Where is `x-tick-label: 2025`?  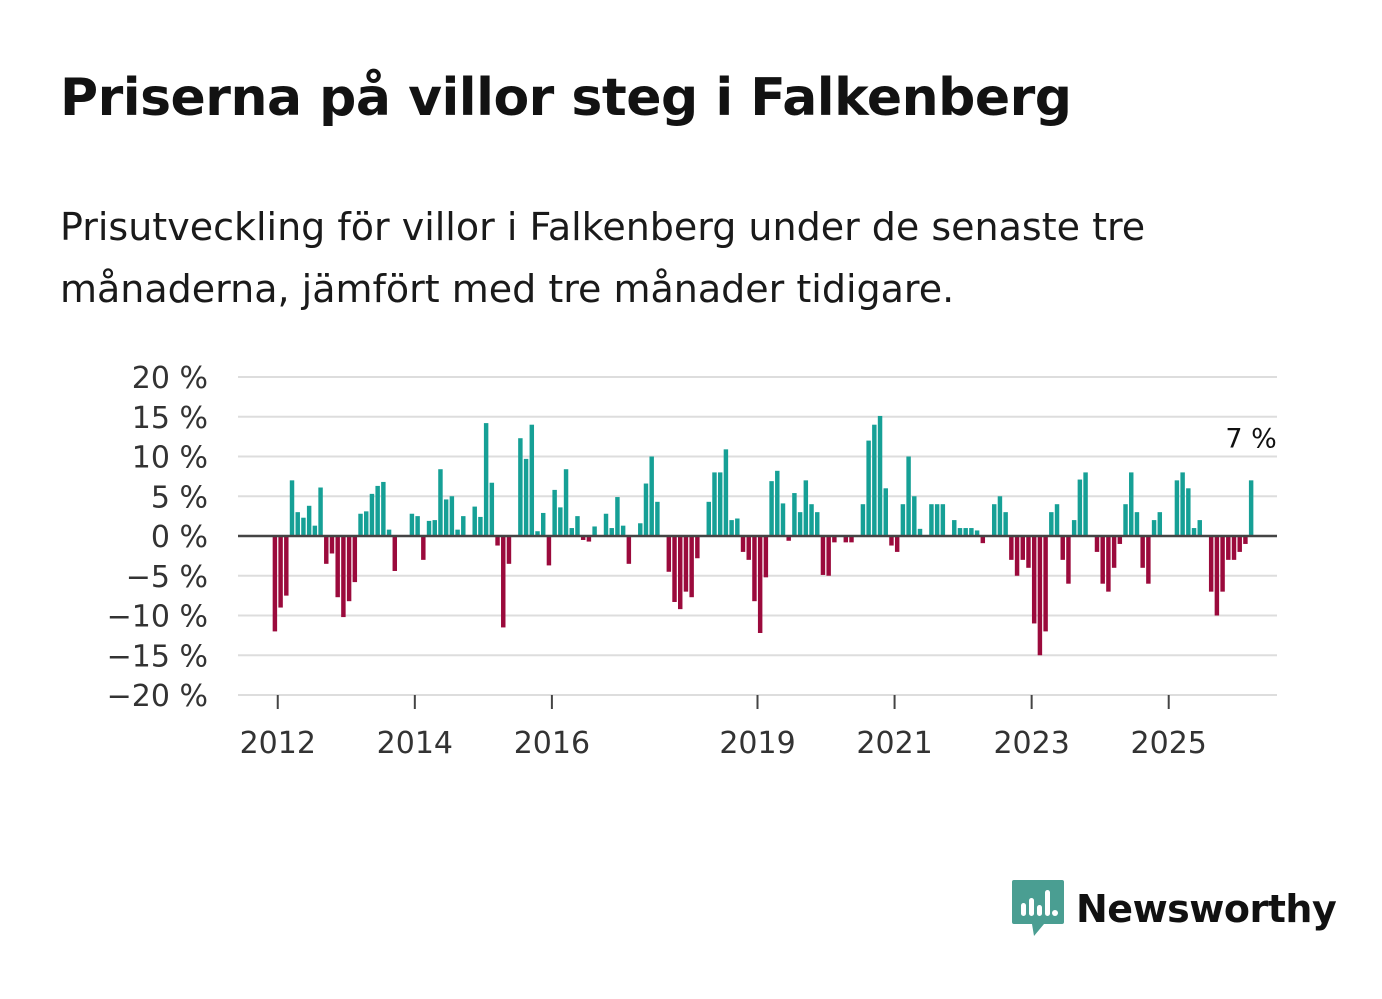
x-tick-label: 2025 is located at coordinates (1169, 743).